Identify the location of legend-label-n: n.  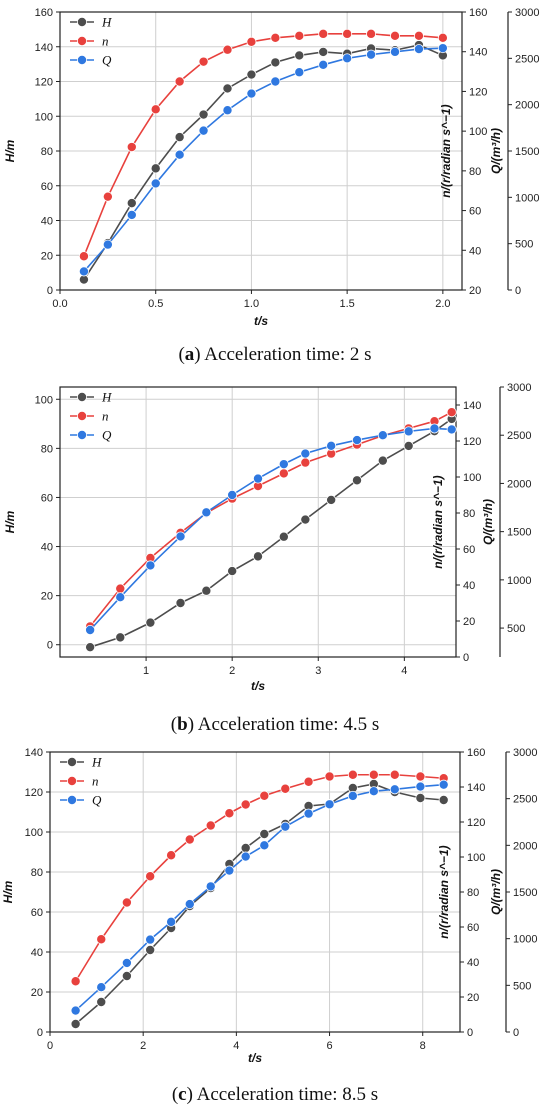
(105, 416).